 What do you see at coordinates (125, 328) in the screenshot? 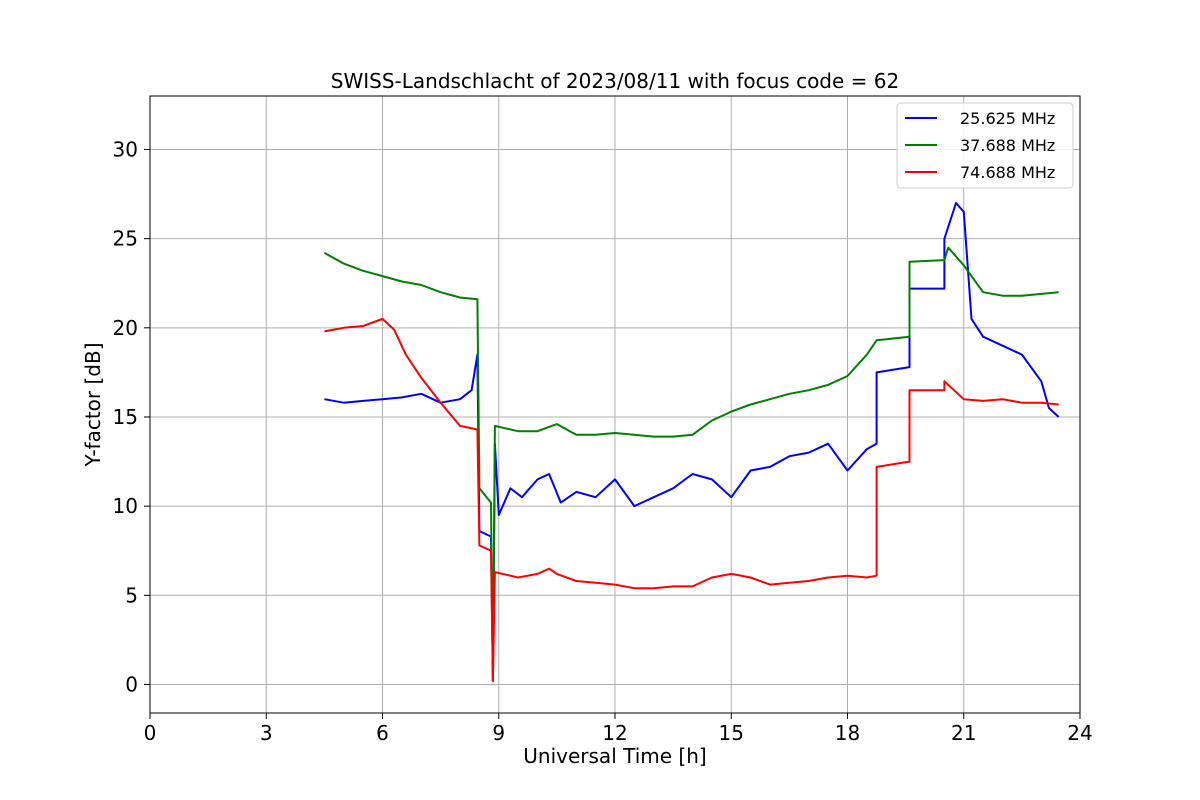
I see `y-tick-label: 20` at bounding box center [125, 328].